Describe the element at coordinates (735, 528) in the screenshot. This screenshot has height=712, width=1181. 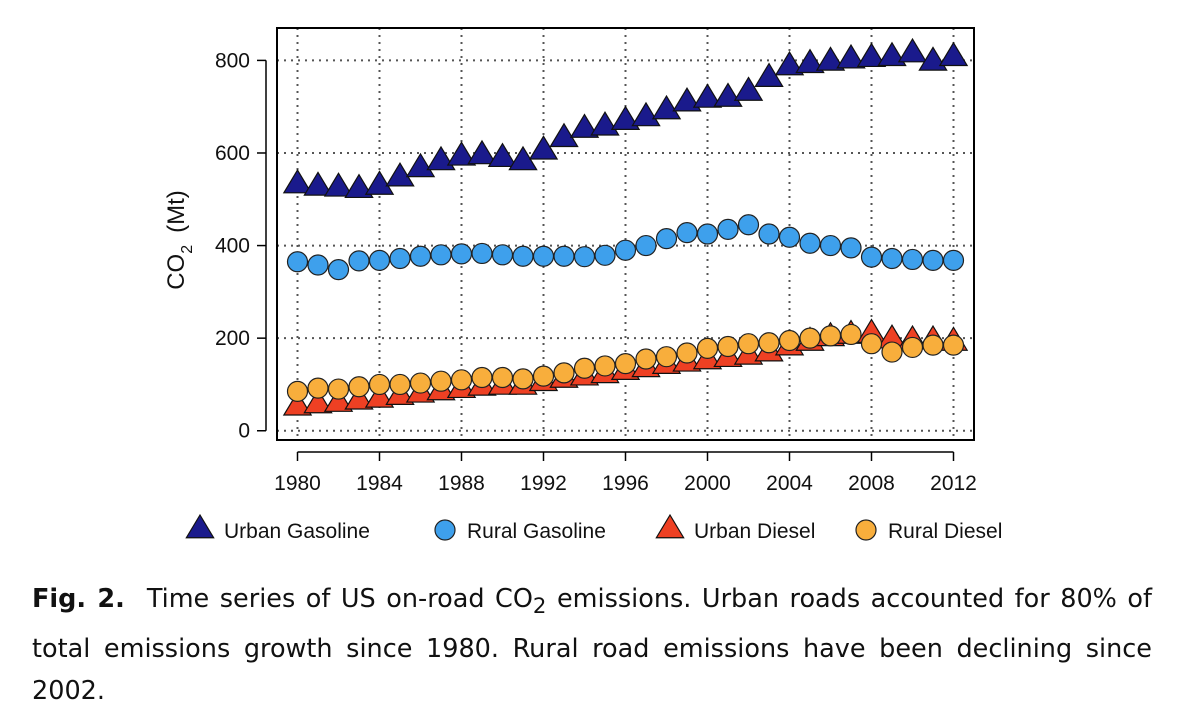
I see `legend-item-urban-diesel: Urban Diesel` at that location.